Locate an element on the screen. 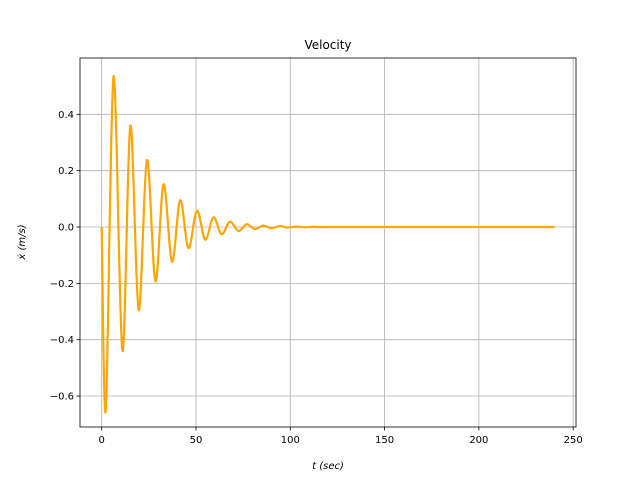 The height and width of the screenshot is (480, 640). y-tick-label: 0.4 is located at coordinates (66, 115).